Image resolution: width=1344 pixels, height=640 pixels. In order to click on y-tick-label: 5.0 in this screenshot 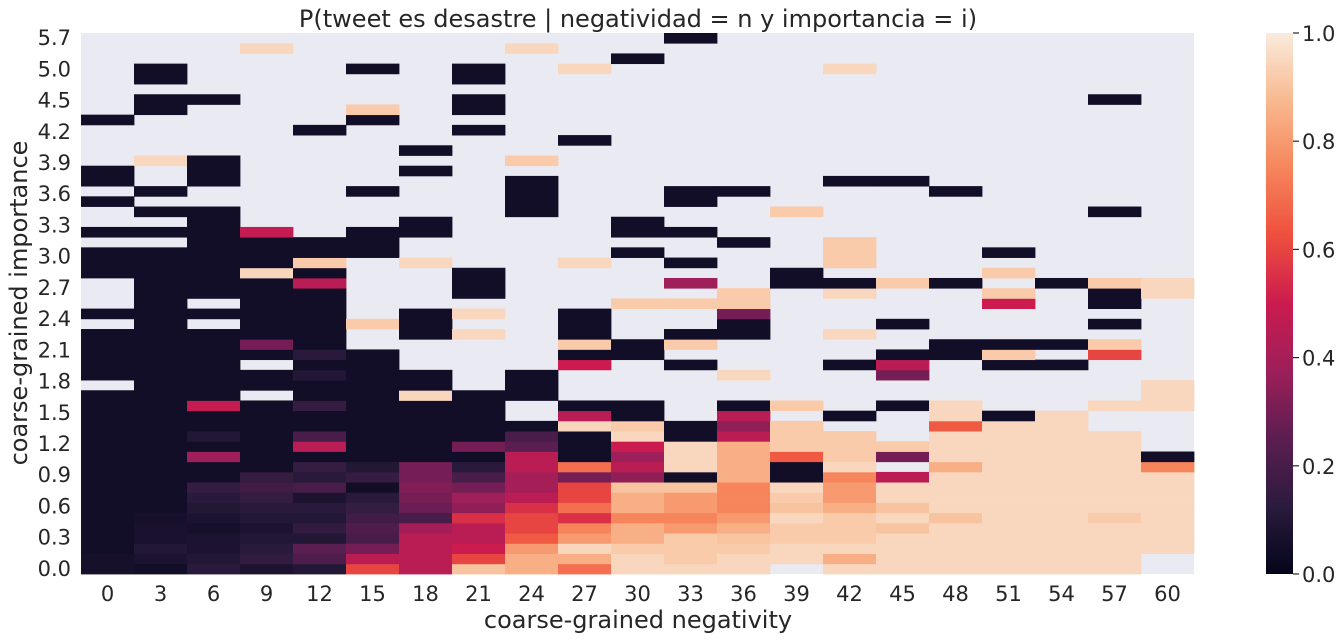, I will do `click(54, 69)`.